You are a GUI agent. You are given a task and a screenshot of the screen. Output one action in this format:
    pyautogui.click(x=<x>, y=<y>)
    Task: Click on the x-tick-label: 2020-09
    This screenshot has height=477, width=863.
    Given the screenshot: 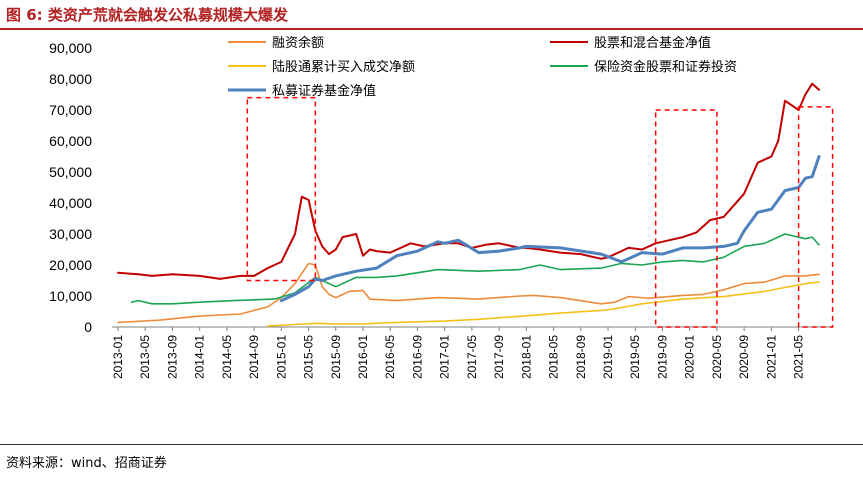 What is the action you would take?
    pyautogui.click(x=744, y=357)
    